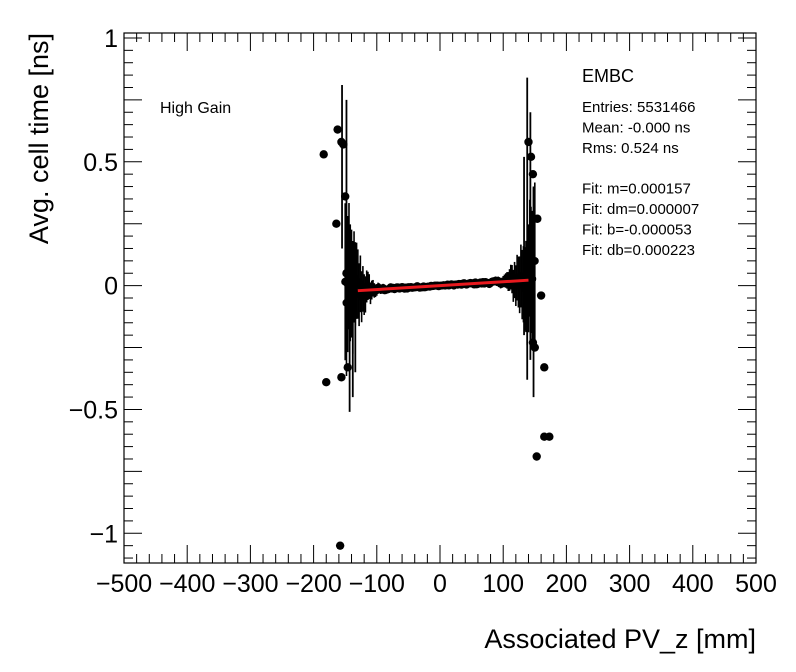 The width and height of the screenshot is (796, 672). Describe the element at coordinates (503, 584) in the screenshot. I see `x-tick-label: 100` at that location.